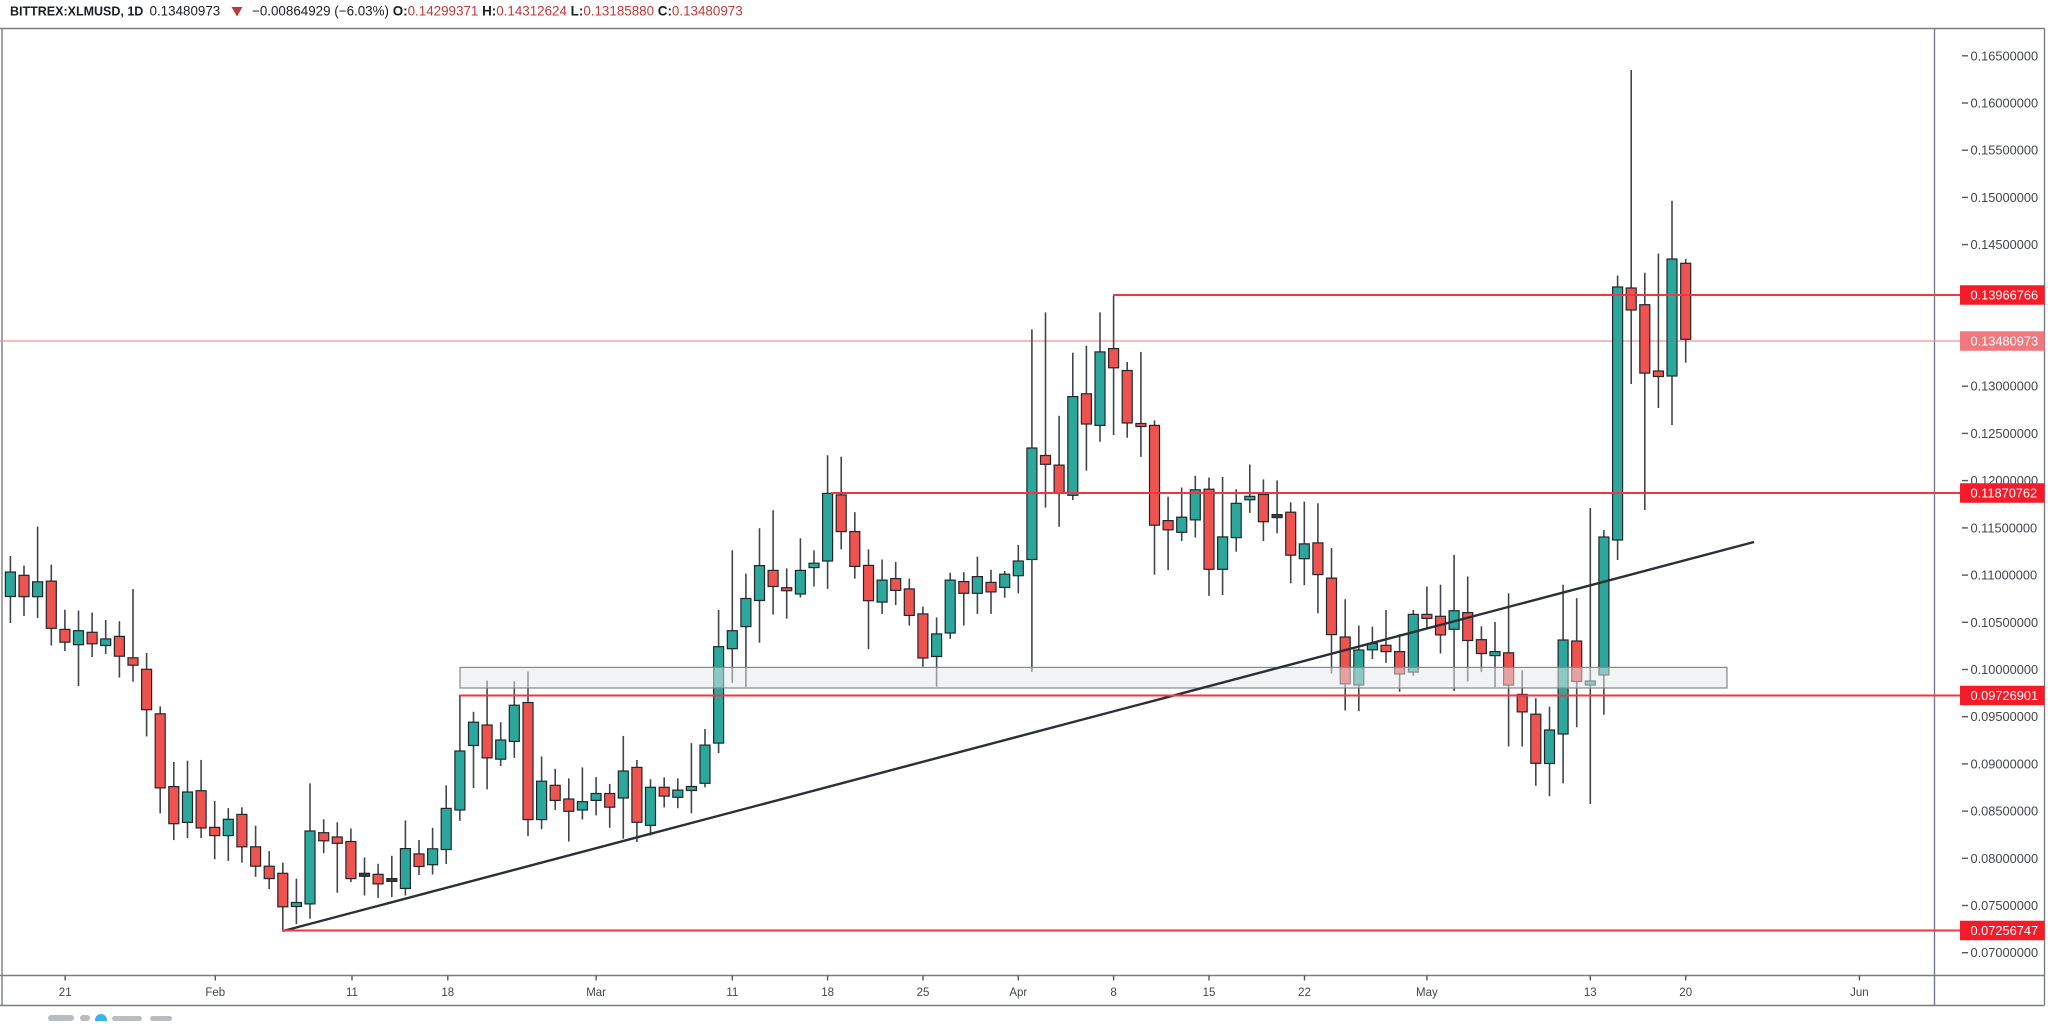  What do you see at coordinates (65, 993) in the screenshot?
I see `svg-text: 21` at bounding box center [65, 993].